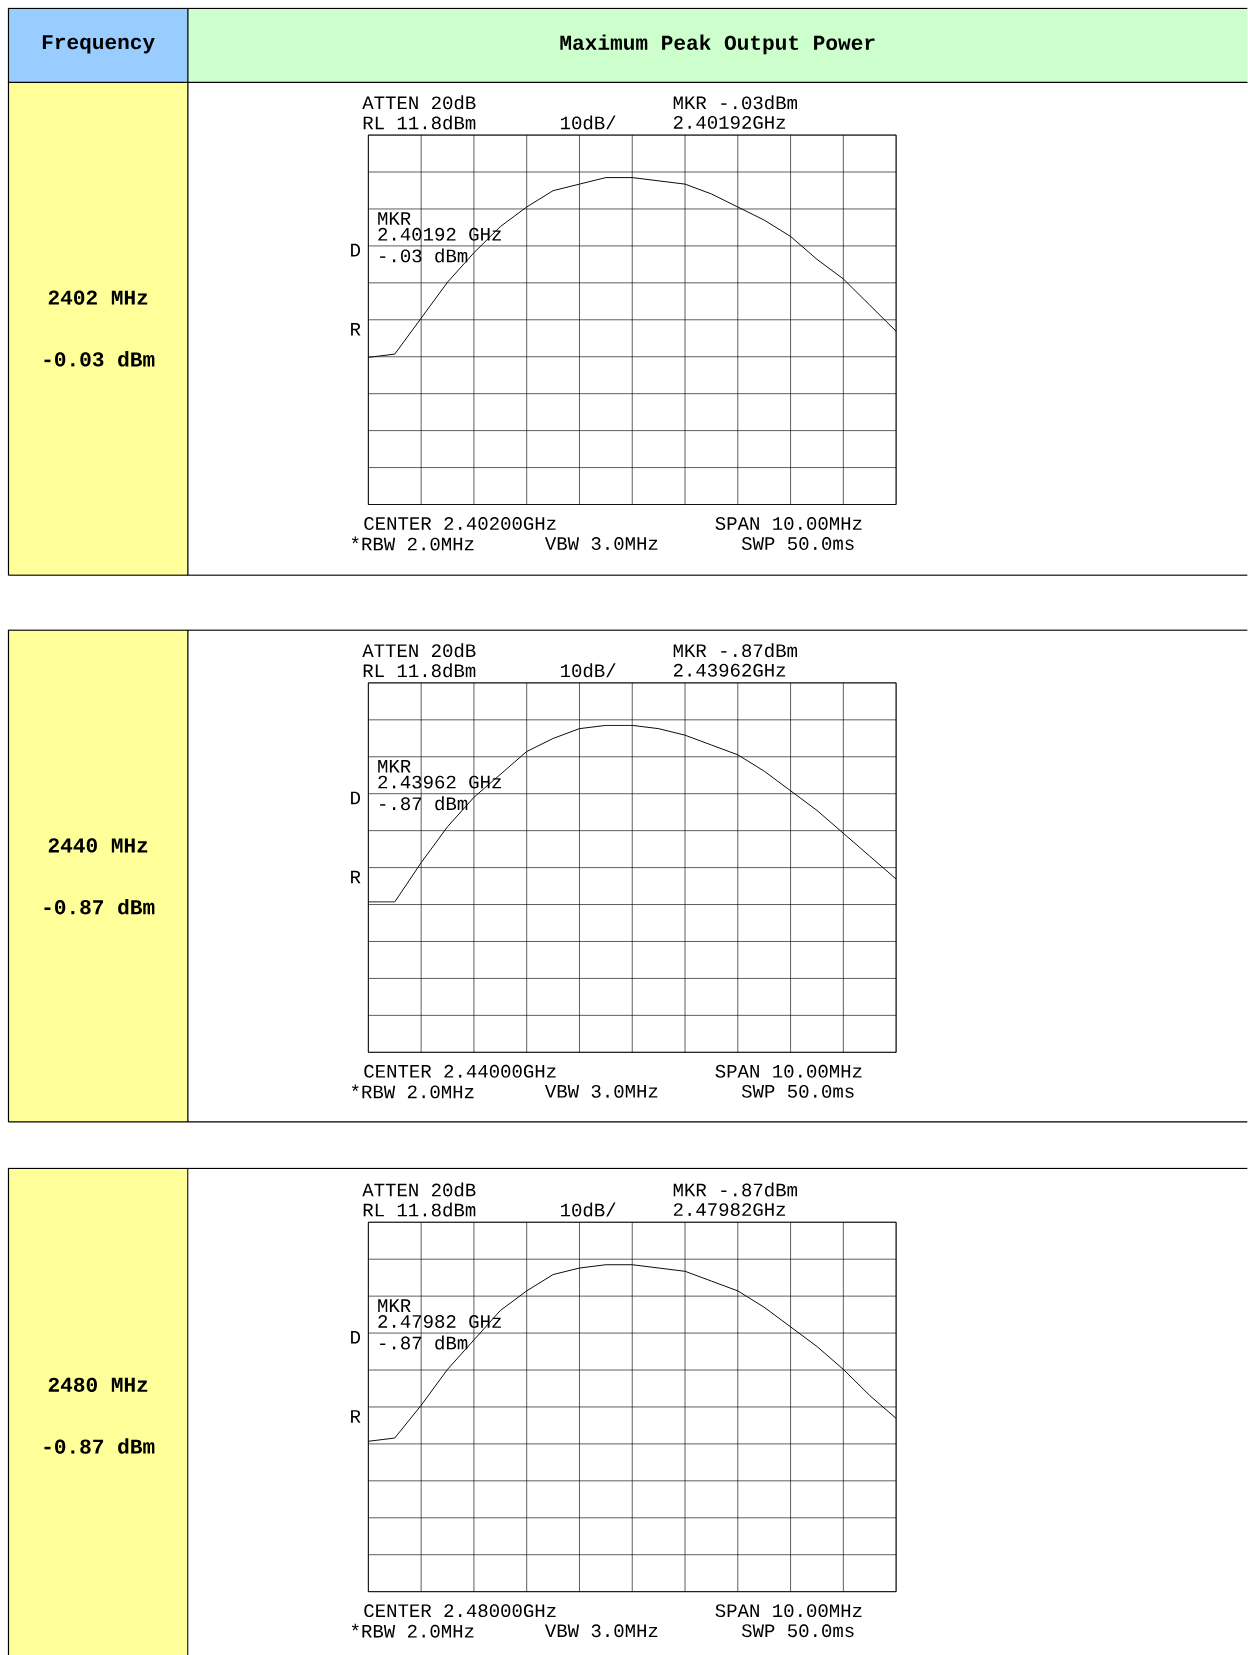 Image resolution: width=1248 pixels, height=1655 pixels. What do you see at coordinates (460, 1611) in the screenshot?
I see `text: CENTER 2.48000GHz` at bounding box center [460, 1611].